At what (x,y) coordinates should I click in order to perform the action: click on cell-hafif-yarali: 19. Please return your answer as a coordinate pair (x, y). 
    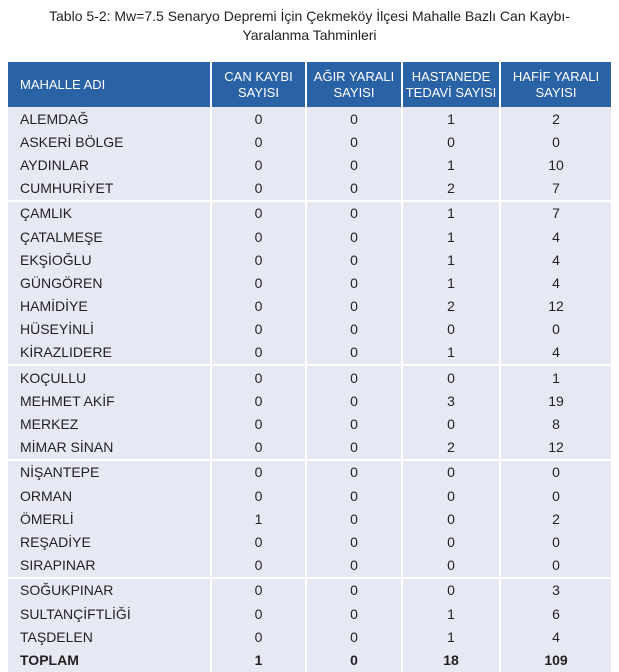
    Looking at the image, I should click on (555, 401).